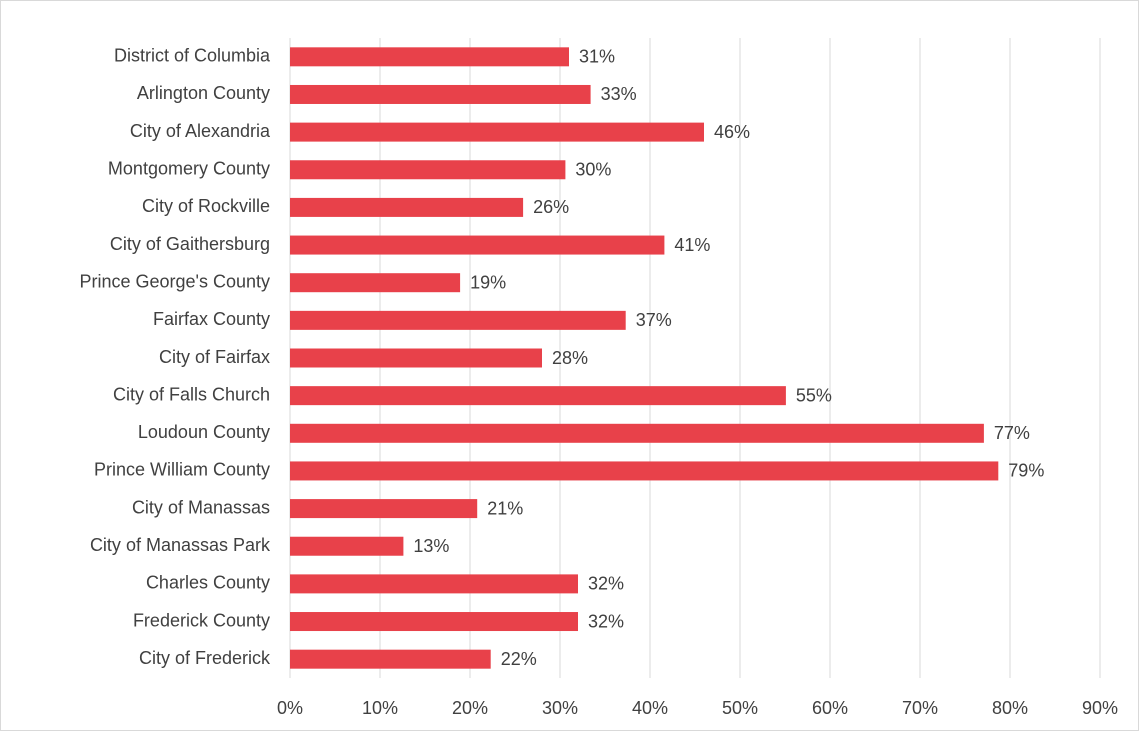 The image size is (1139, 731). Describe the element at coordinates (488, 282) in the screenshot. I see `data-label: 19%` at that location.